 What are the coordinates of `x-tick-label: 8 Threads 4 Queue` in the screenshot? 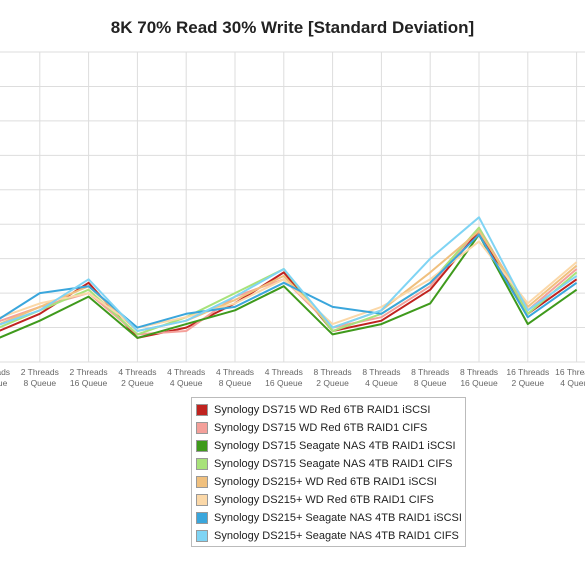 It's located at (381, 377).